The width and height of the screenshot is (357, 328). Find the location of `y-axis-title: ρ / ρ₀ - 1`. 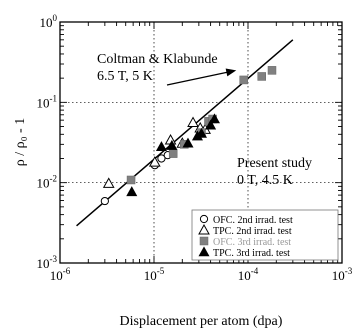

y-axis-title: ρ / ρ₀ - 1 is located at coordinates (20, 142).